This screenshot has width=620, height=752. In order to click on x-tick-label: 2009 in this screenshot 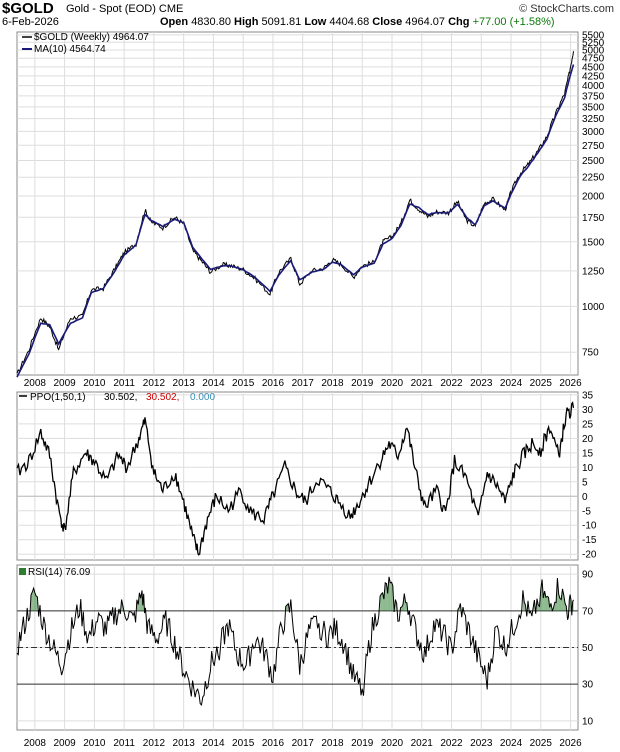, I will do `click(64, 383)`.